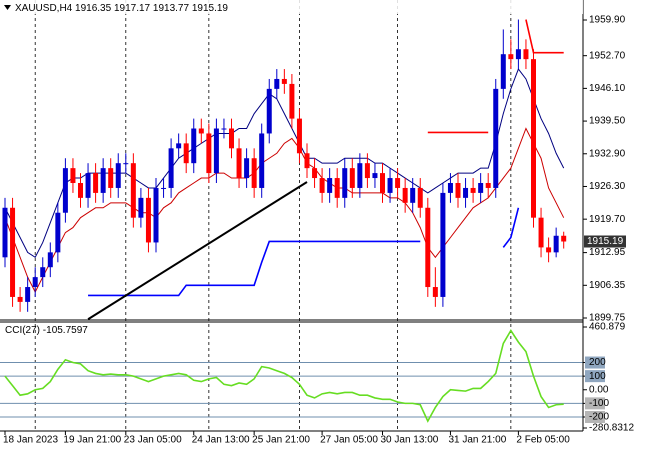 Image resolution: width=660 pixels, height=450 pixels. What do you see at coordinates (599, 417) in the screenshot?
I see `y-tick-label: -200` at bounding box center [599, 417].